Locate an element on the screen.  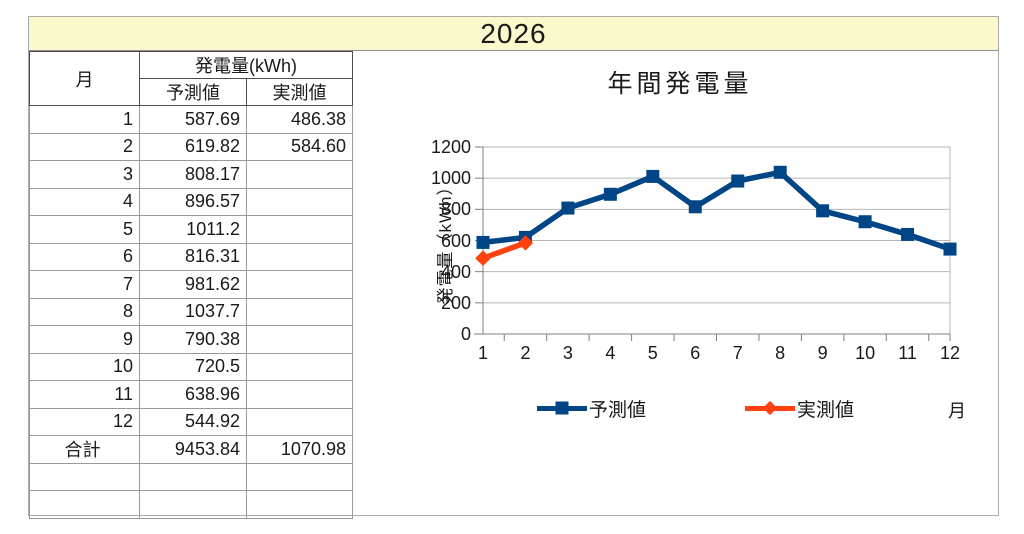
cell: 808.17 is located at coordinates (193, 174).